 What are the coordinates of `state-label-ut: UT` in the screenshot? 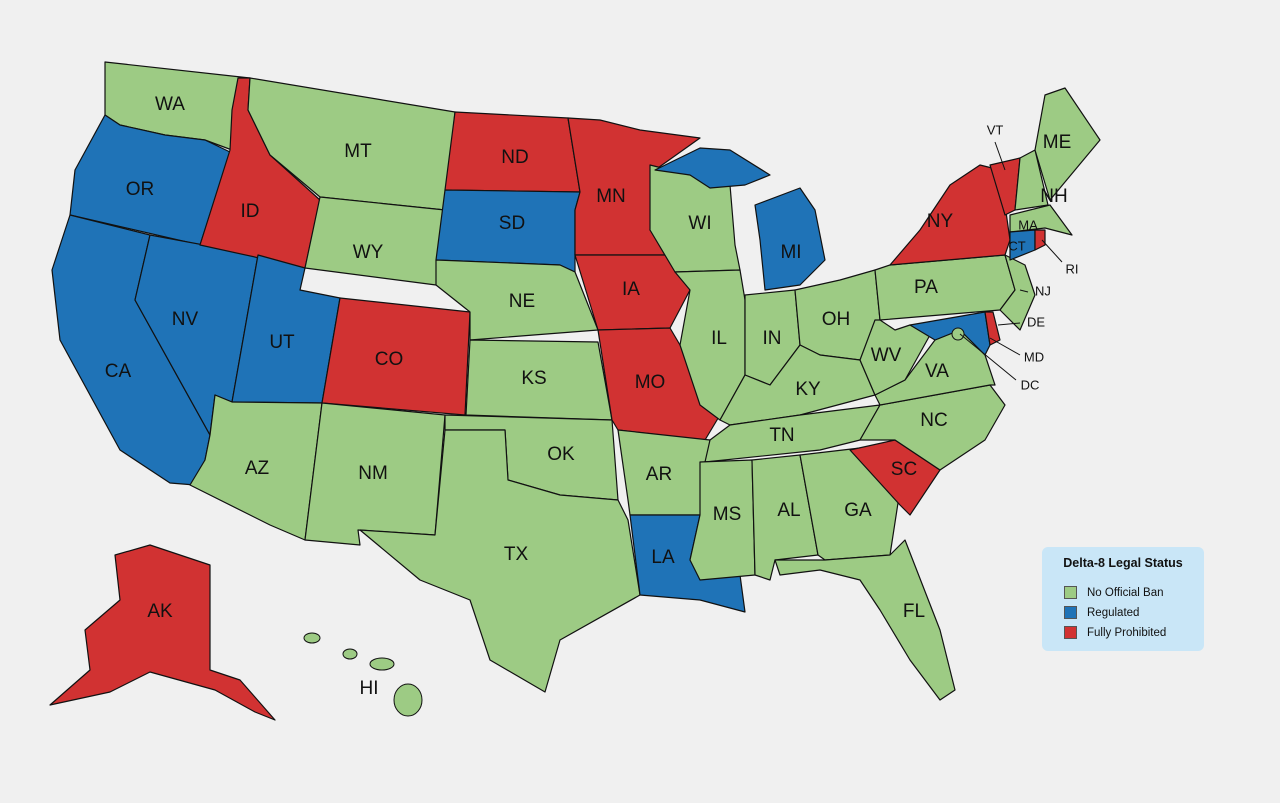 It's located at (282, 342).